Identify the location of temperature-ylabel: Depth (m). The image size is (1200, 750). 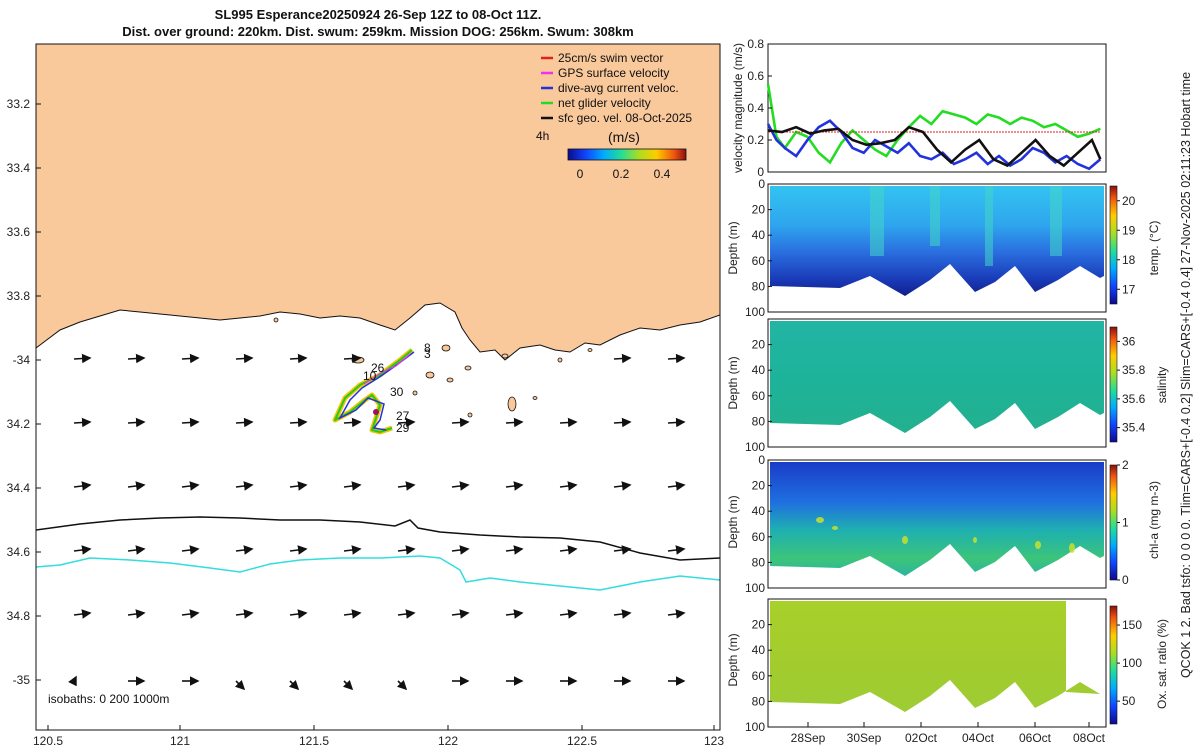
(733, 247).